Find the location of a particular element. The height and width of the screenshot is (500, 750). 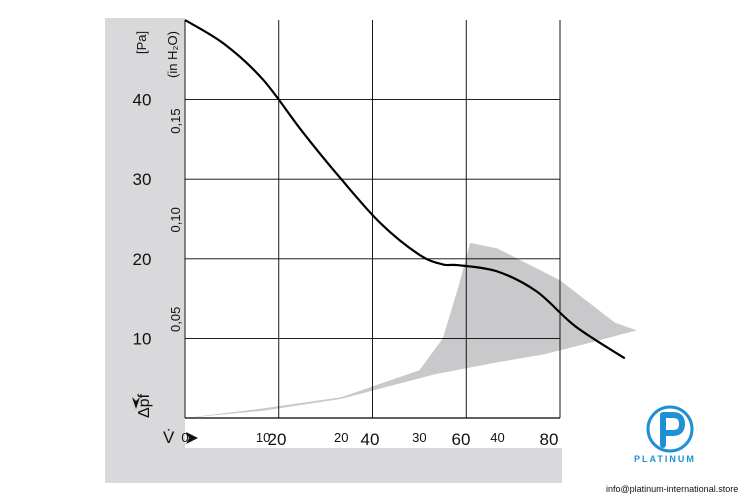

x-tick-labels-top: 0 10 20 30 40 is located at coordinates (342, 437).